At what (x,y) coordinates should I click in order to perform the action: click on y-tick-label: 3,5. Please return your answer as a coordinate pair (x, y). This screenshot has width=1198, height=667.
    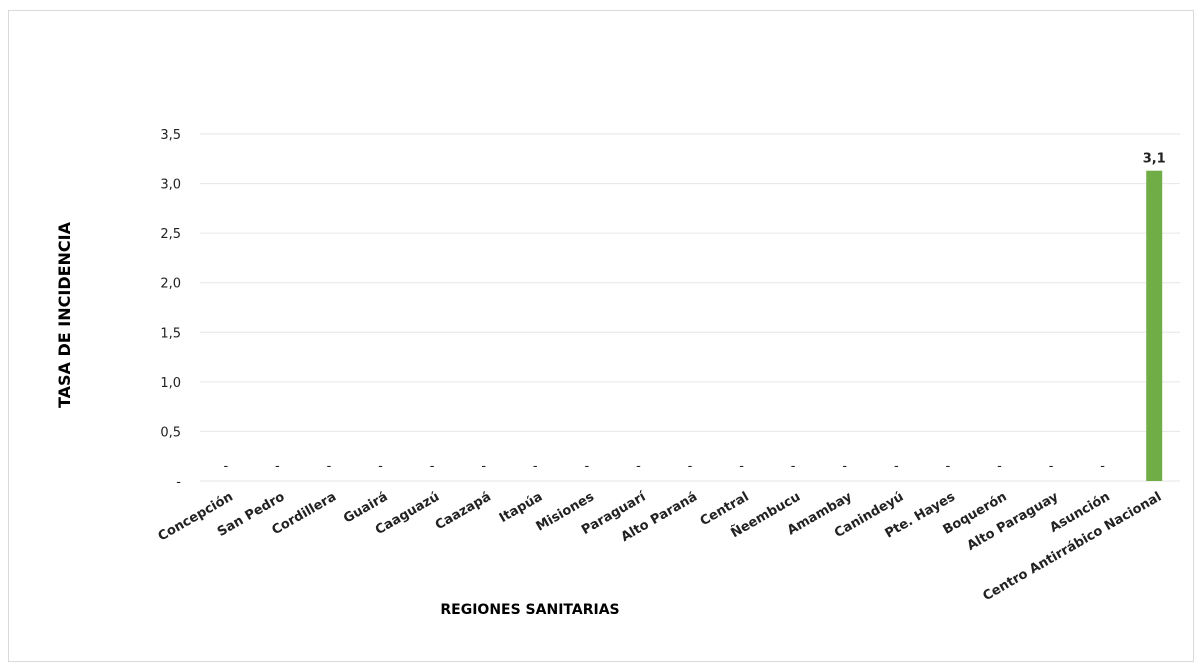
    Looking at the image, I should click on (170, 135).